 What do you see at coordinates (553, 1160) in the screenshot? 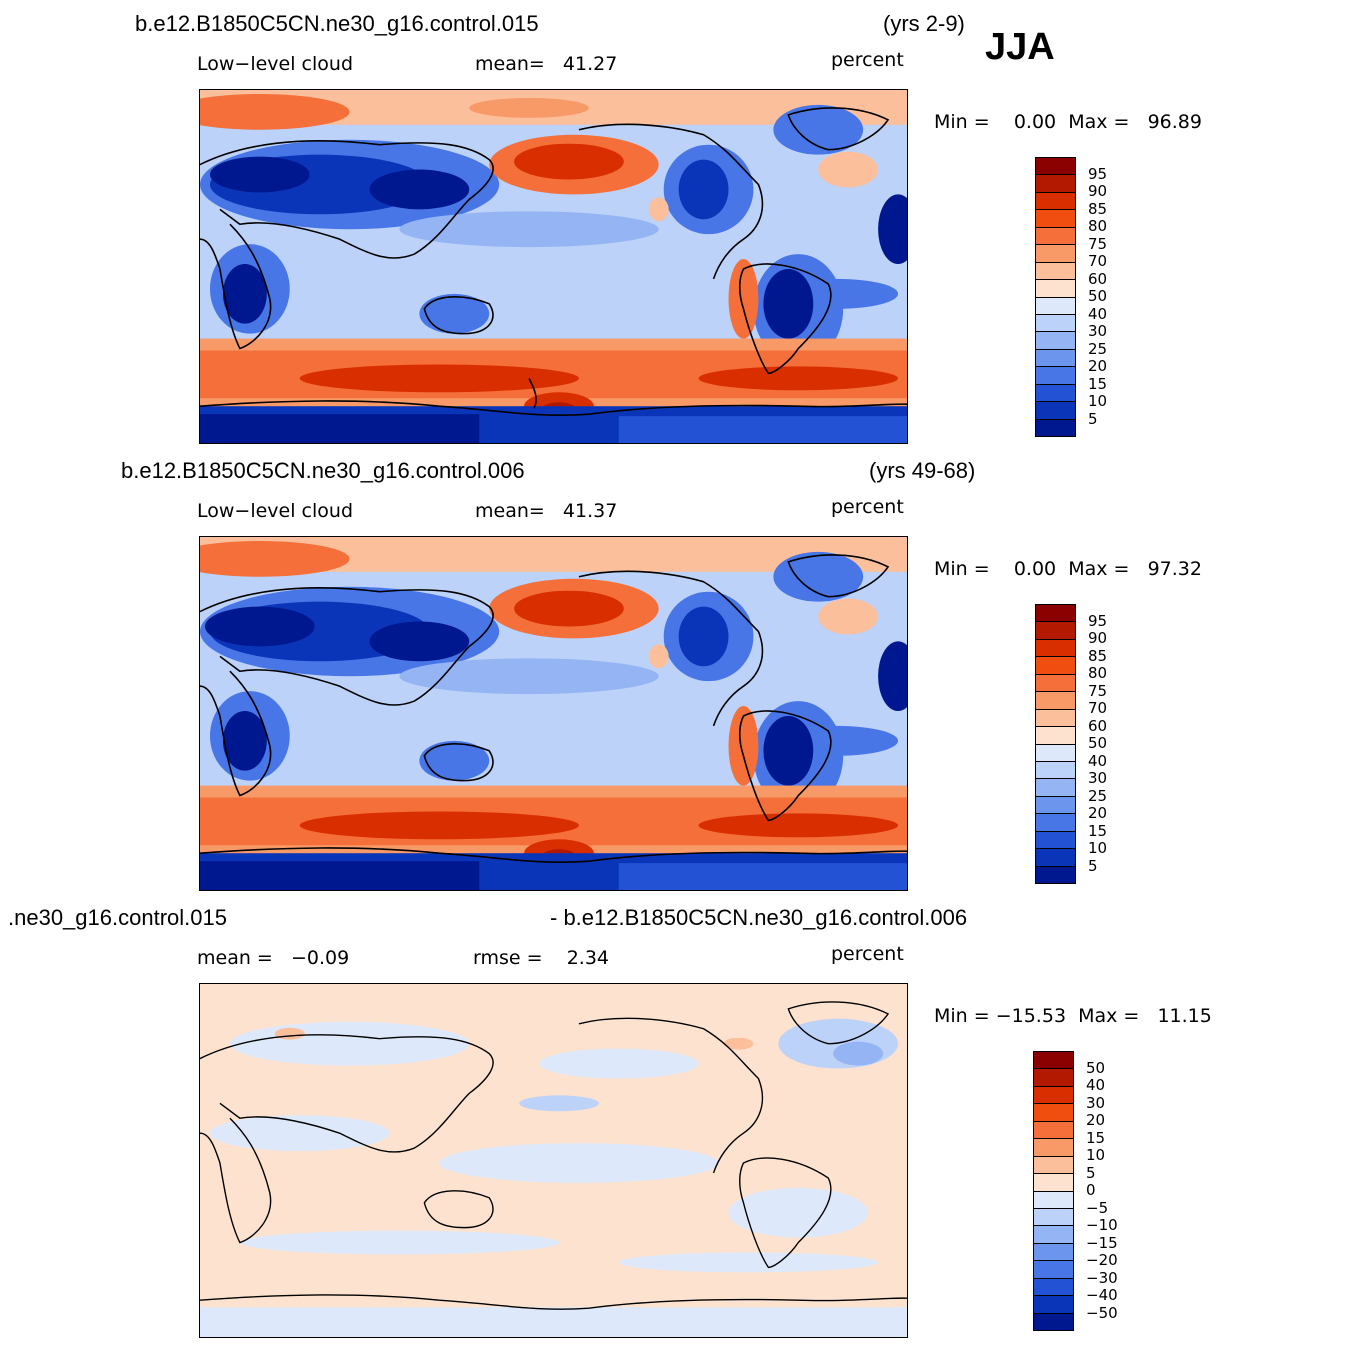
I see `panel3-map` at bounding box center [553, 1160].